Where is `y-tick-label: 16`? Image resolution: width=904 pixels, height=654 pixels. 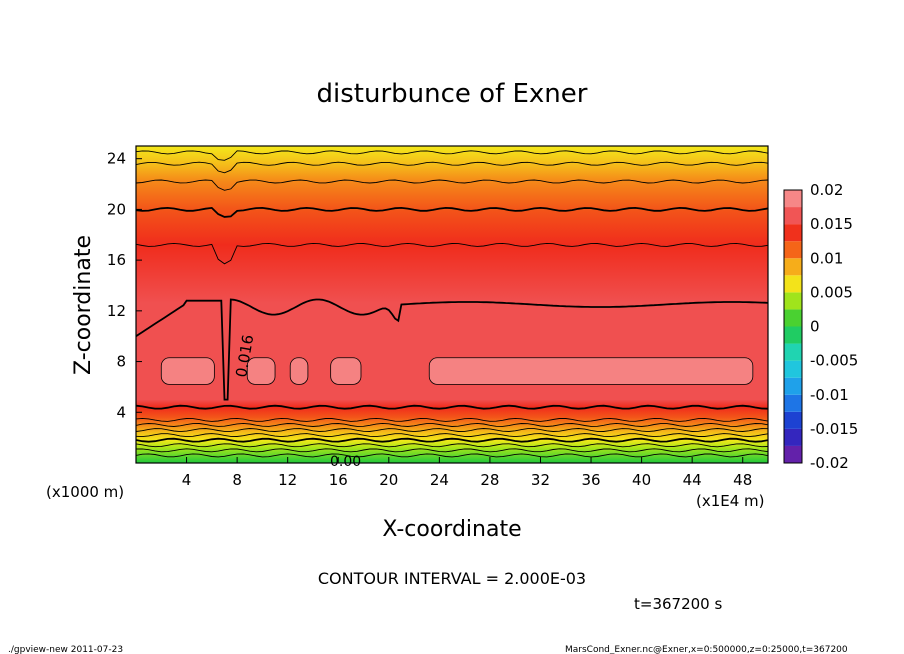
y-tick-label: 16 is located at coordinates (116, 260).